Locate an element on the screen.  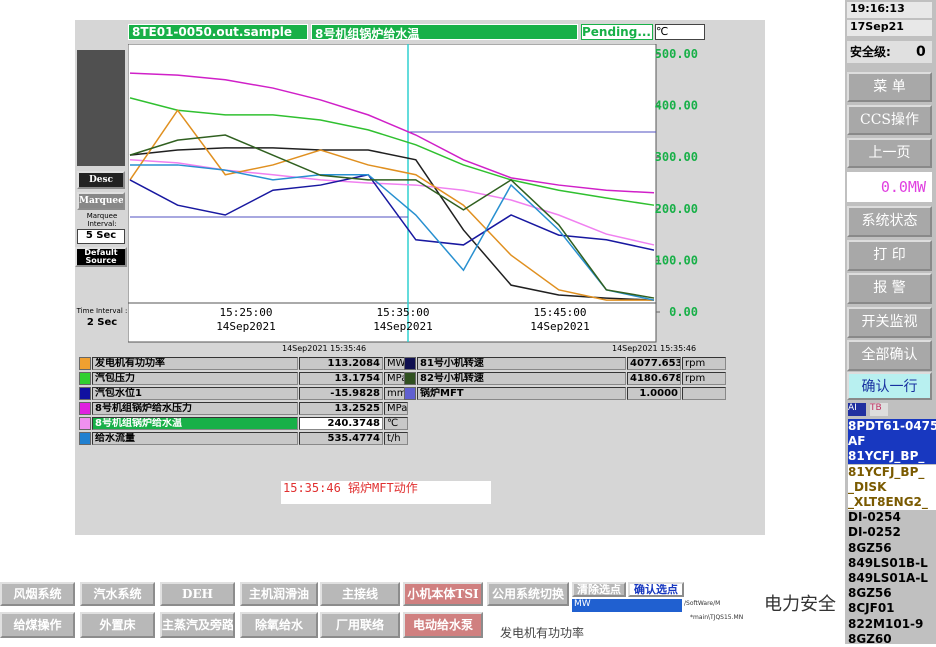
alarm-item: _DISK is located at coordinates (892, 487).